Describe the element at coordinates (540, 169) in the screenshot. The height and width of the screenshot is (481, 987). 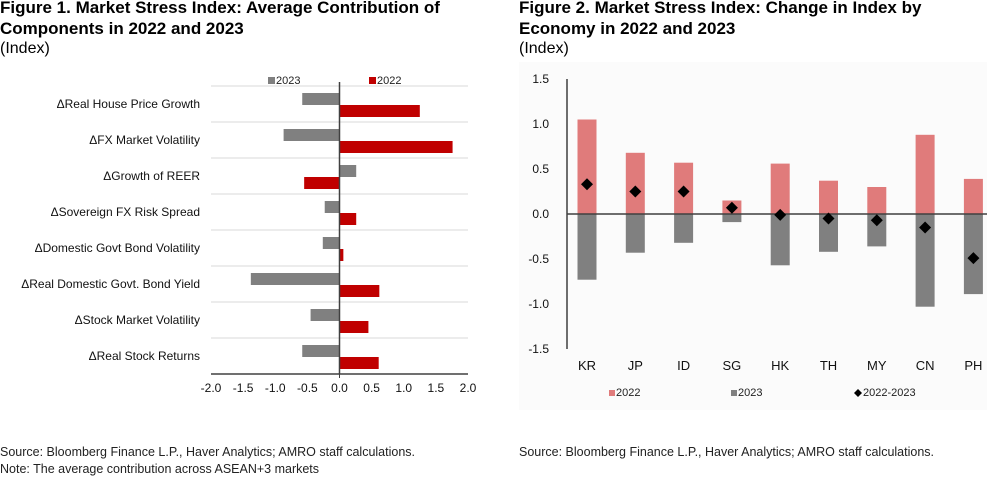
I see `y-tick-label: 0.5` at that location.